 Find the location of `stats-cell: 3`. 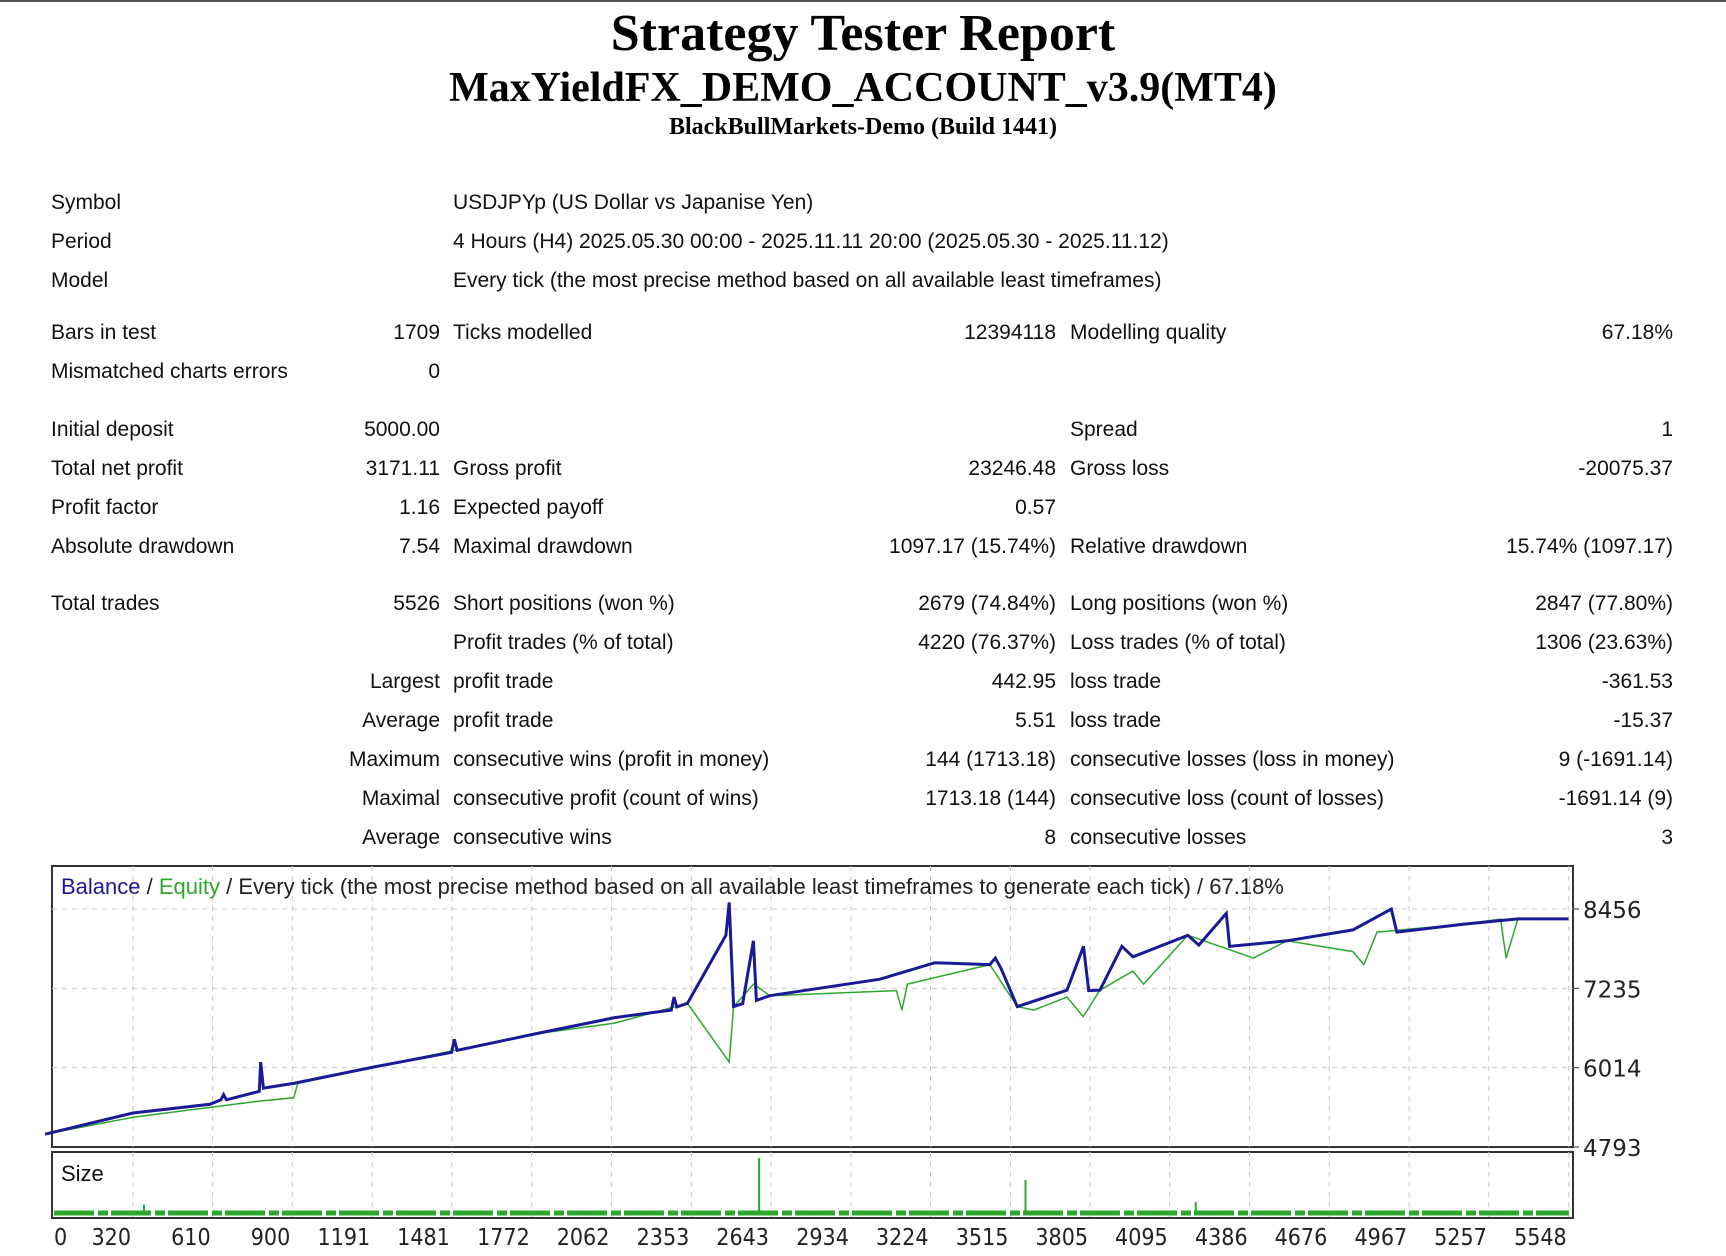

stats-cell: 3 is located at coordinates (1667, 837).